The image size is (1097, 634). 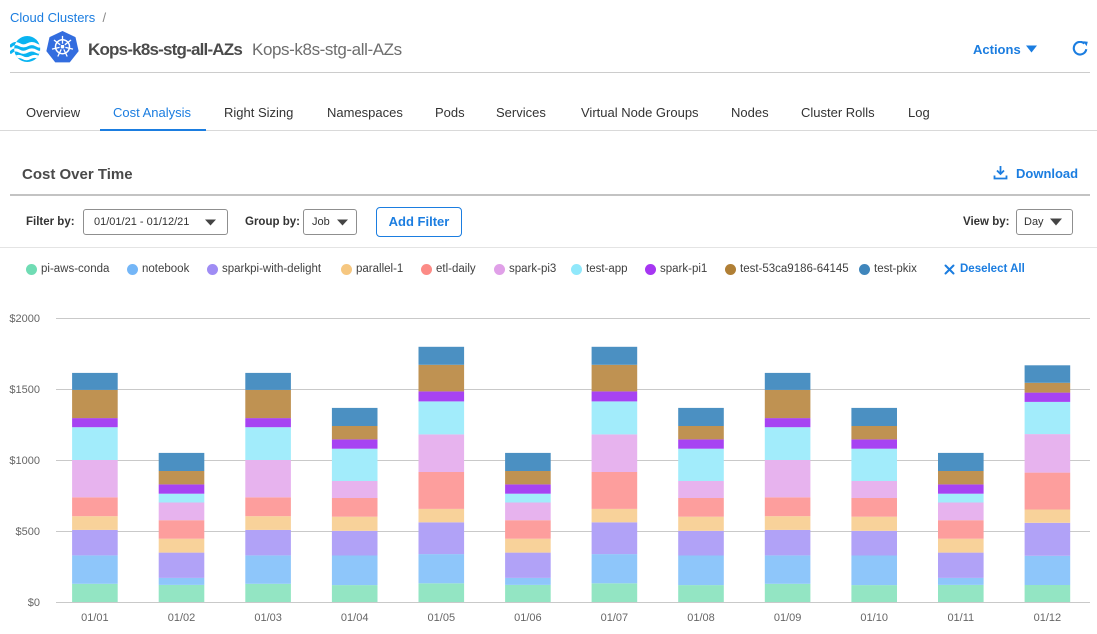 What do you see at coordinates (528, 618) in the screenshot?
I see `svg-text: 01/06` at bounding box center [528, 618].